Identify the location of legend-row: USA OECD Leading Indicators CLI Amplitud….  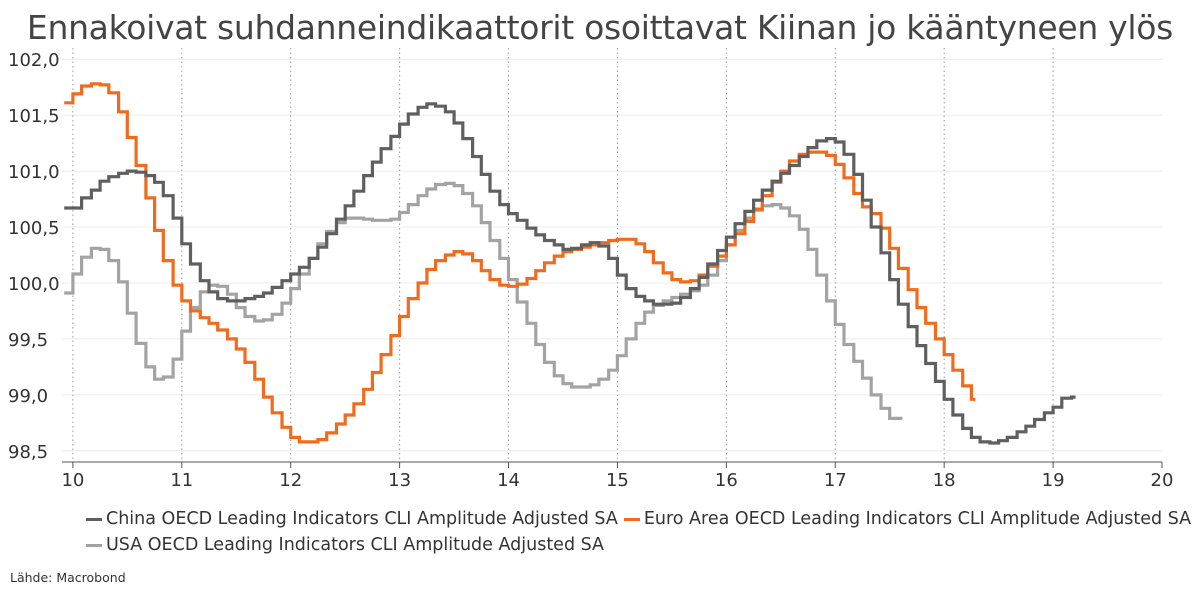
(636, 545).